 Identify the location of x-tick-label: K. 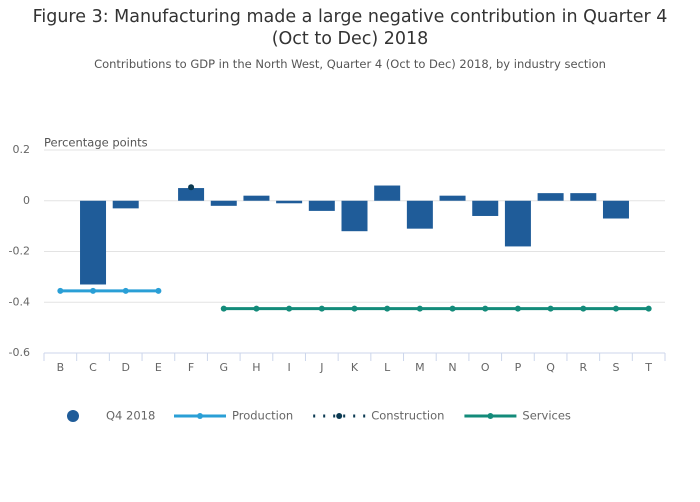
(355, 367).